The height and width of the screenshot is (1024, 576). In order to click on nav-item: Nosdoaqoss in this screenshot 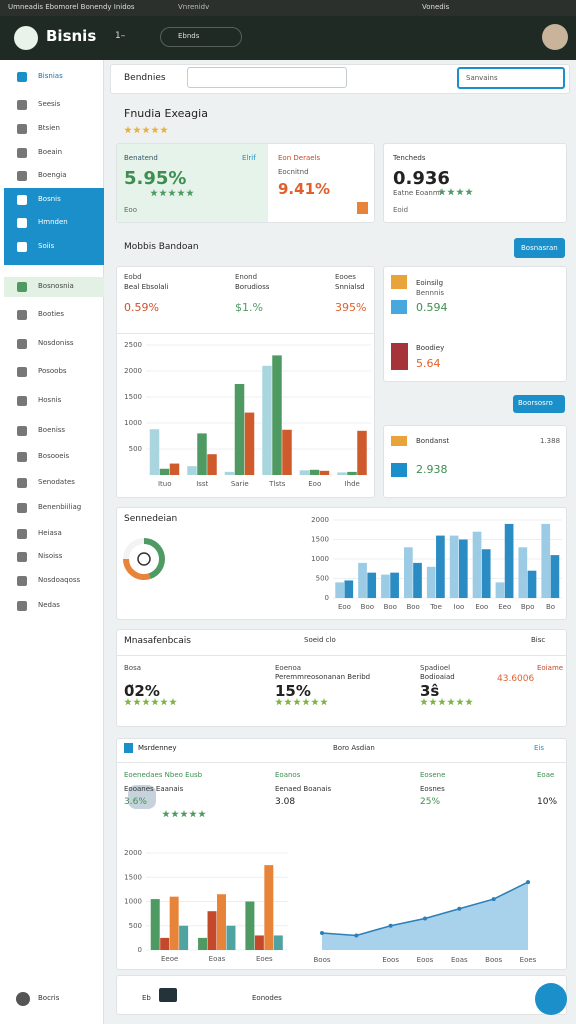, I will do `click(59, 580)`.